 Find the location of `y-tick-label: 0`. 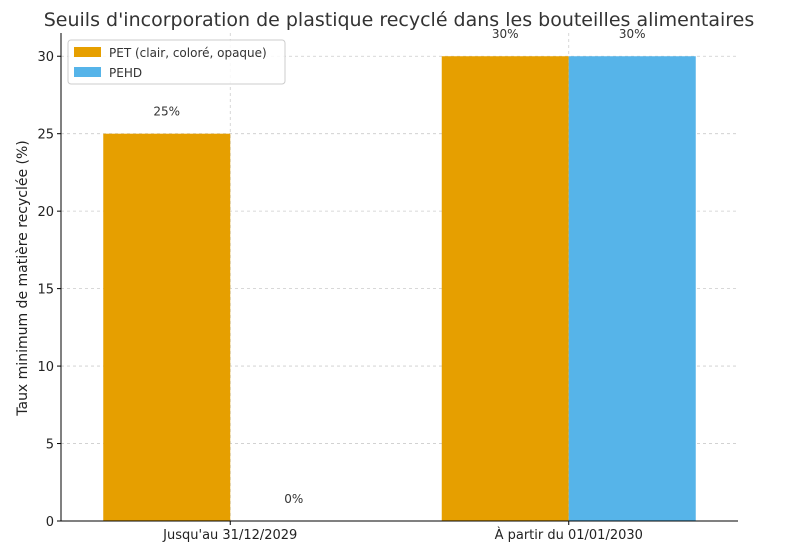

y-tick-label: 0 is located at coordinates (50, 522).